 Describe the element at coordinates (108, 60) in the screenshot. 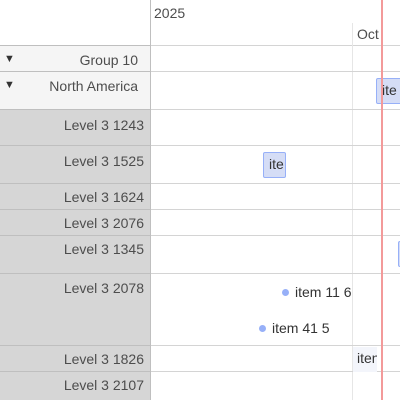

I see `group-label: Group 10` at that location.